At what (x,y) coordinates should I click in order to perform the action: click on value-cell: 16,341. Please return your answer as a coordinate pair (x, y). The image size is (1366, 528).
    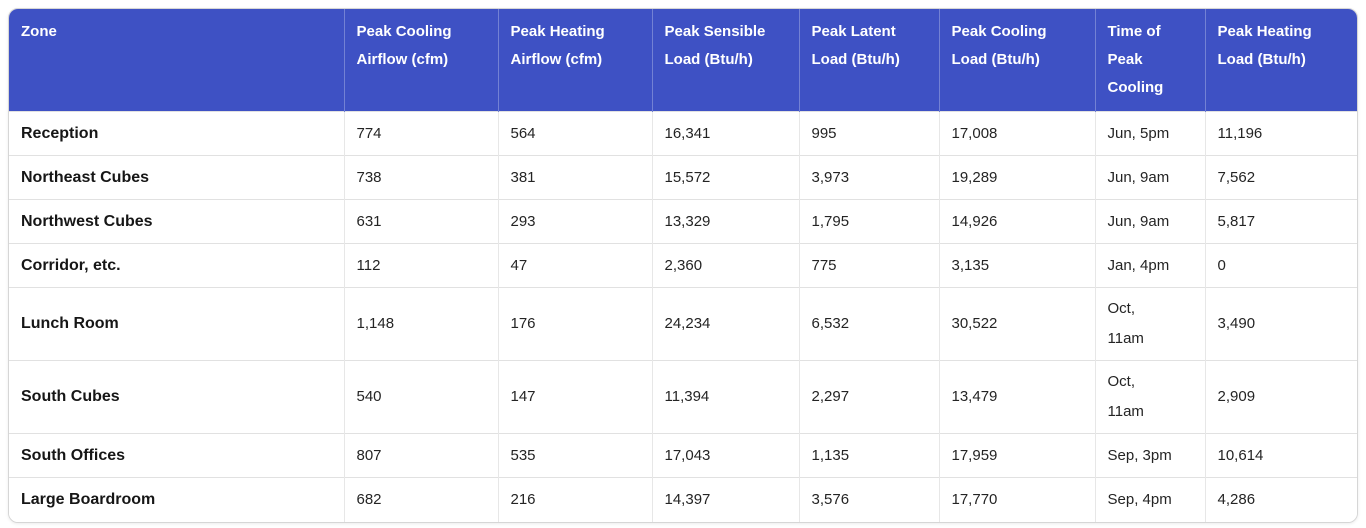
    Looking at the image, I should click on (725, 133).